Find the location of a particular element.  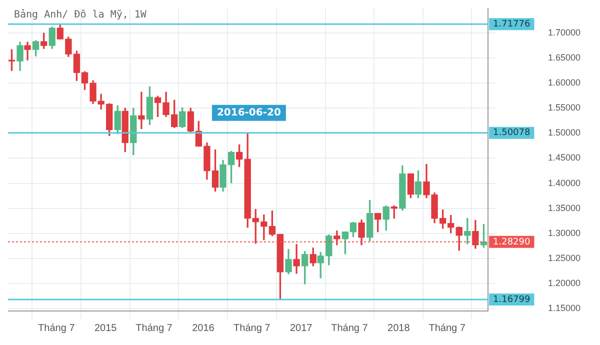

y-tick-label: 1.15000 is located at coordinates (564, 307).